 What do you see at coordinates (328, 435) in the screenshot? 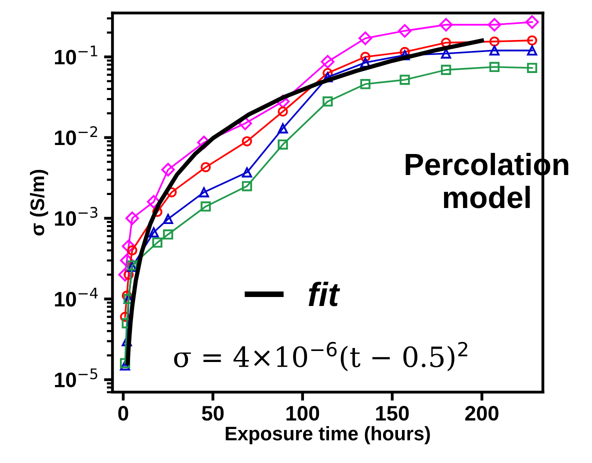
I see `x-axis-title: Exposure time (hours)` at bounding box center [328, 435].